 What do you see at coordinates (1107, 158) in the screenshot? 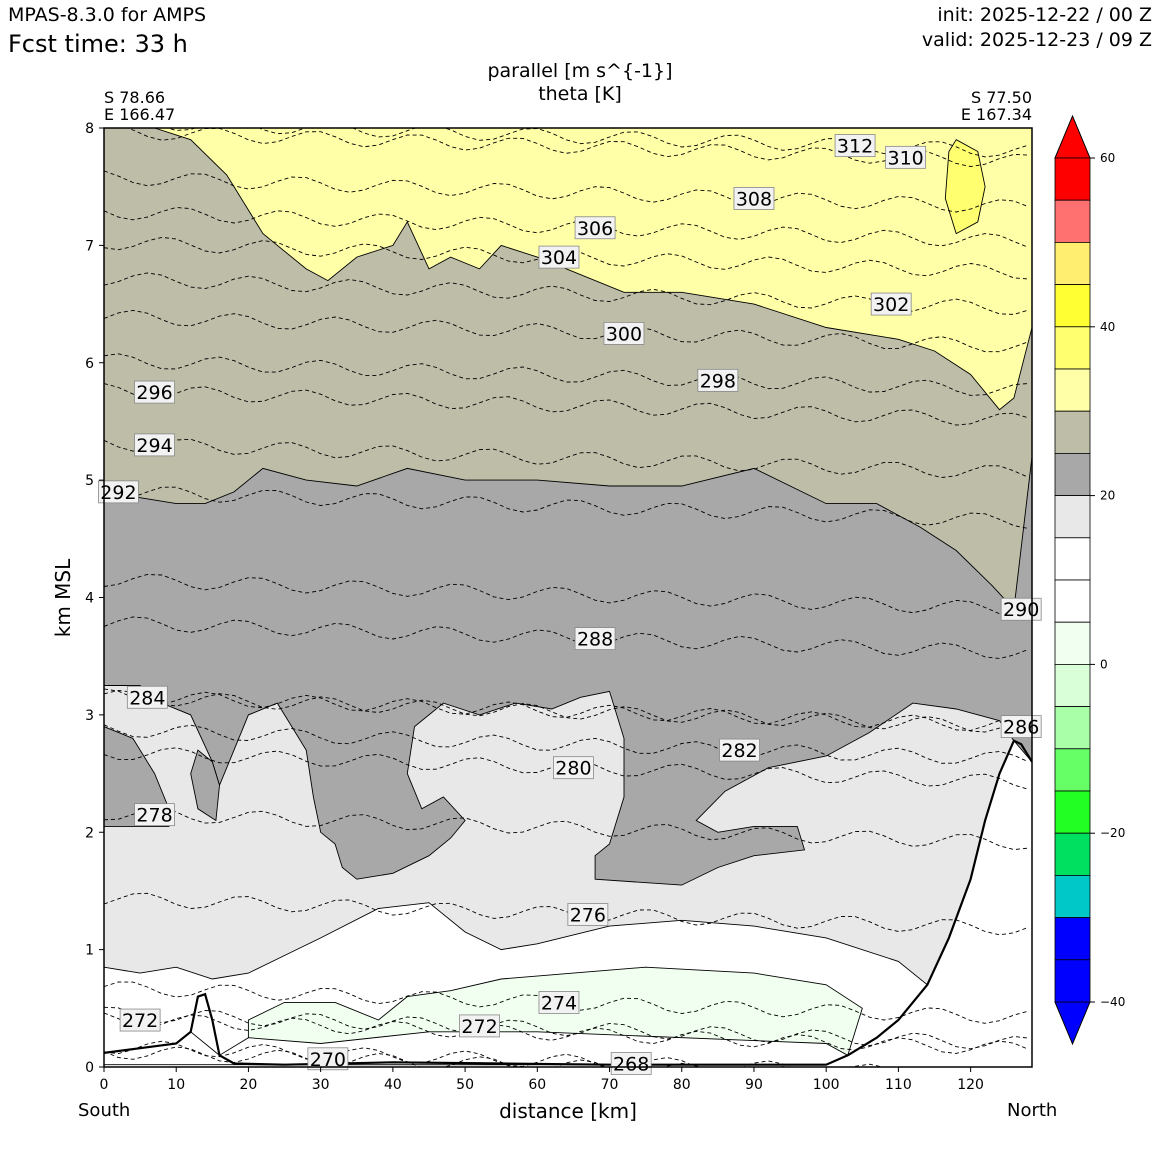
I see `colorbar-tick-label: 60` at bounding box center [1107, 158].